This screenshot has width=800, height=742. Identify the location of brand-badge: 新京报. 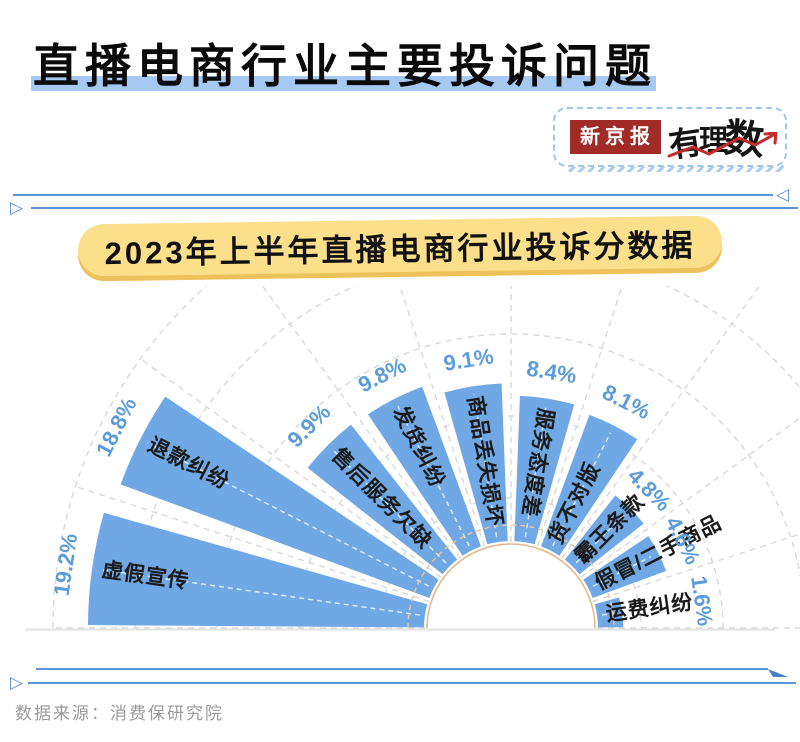
(615, 137).